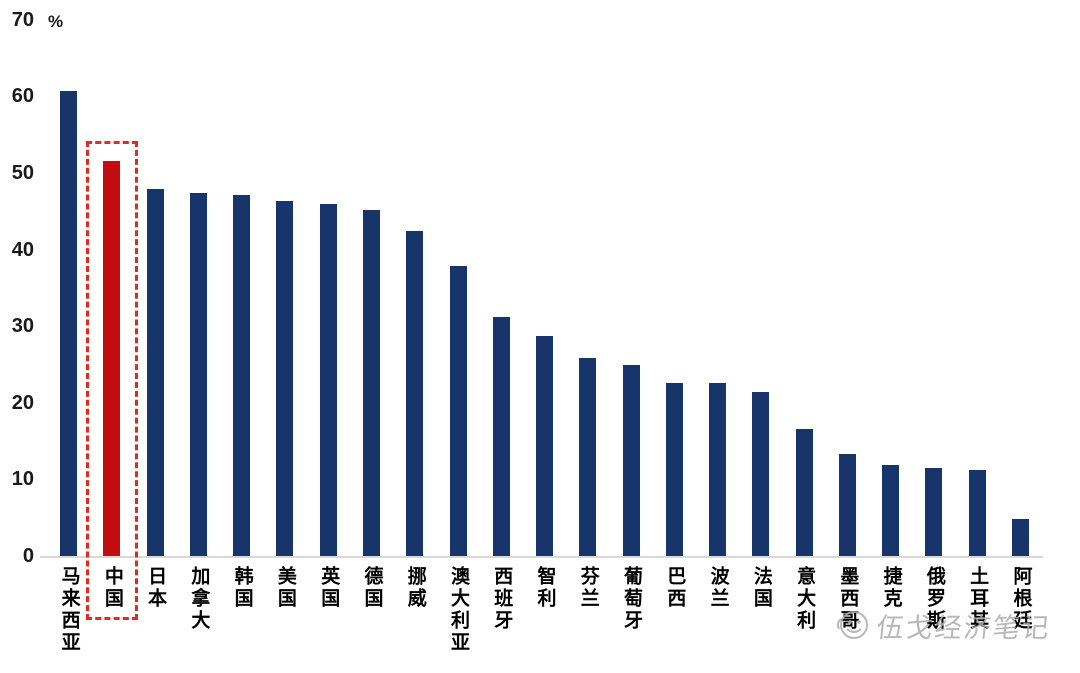  What do you see at coordinates (675, 588) in the screenshot?
I see `category-label: 巴西` at bounding box center [675, 588].